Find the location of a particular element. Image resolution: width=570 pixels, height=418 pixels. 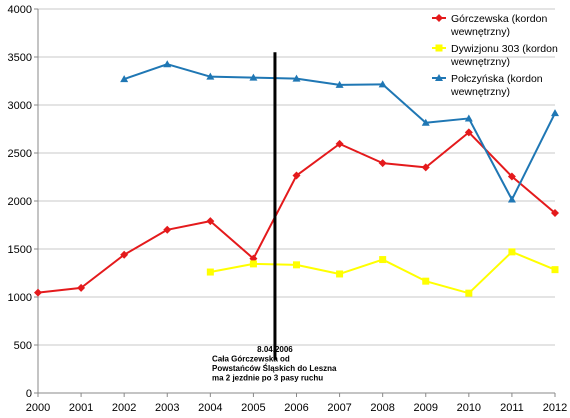

annotation-text-line: ma 2 jezdnie po 3 pasy ruchu is located at coordinates (267, 378).